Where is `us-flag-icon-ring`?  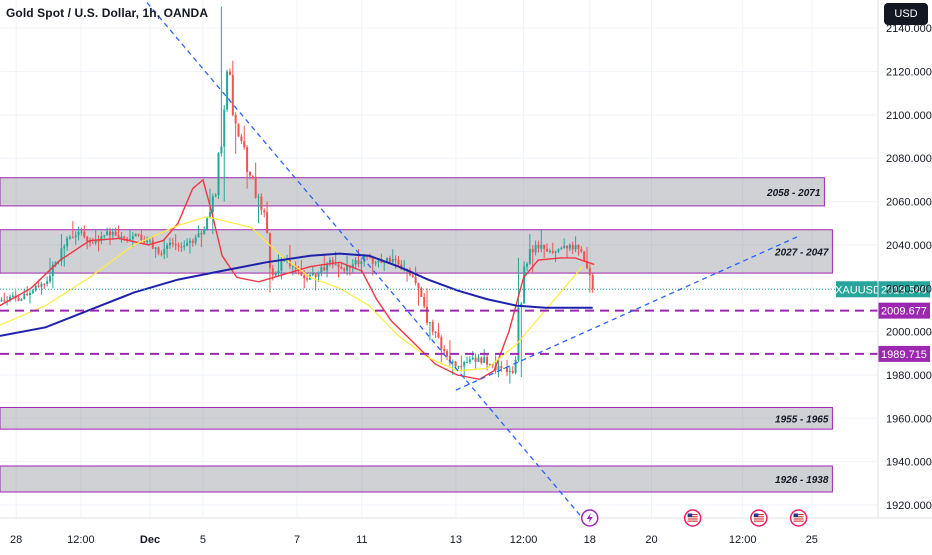
us-flag-icon-ring is located at coordinates (759, 518).